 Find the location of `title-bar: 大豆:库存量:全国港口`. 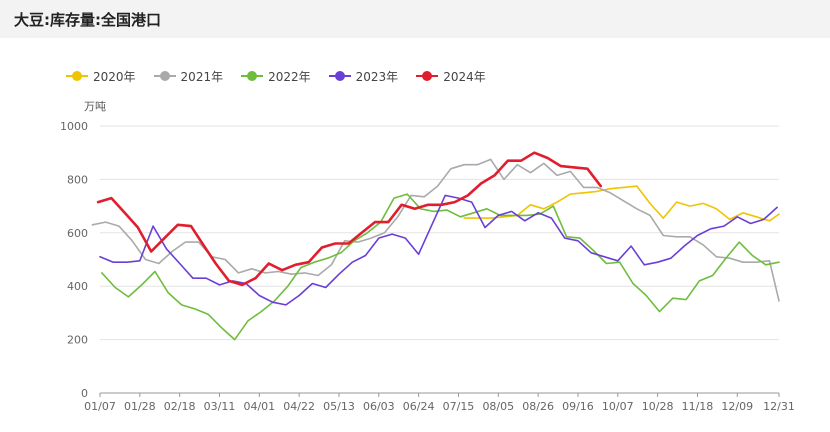

title-bar: 大豆:库存量:全国港口 is located at coordinates (415, 19).